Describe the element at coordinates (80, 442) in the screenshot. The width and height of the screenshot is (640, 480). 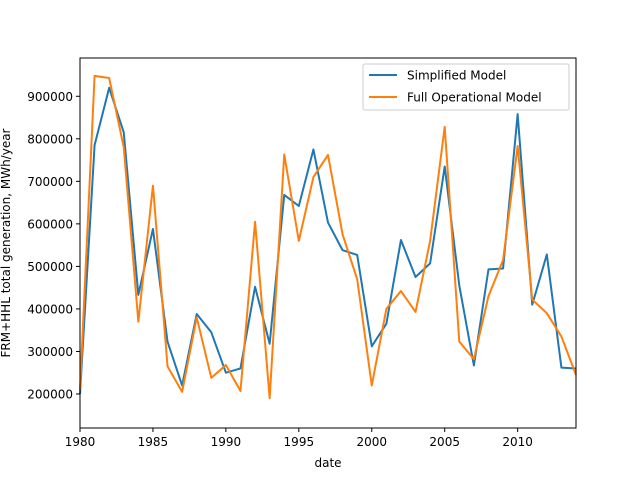
I see `x-tick-label: 1980` at that location.